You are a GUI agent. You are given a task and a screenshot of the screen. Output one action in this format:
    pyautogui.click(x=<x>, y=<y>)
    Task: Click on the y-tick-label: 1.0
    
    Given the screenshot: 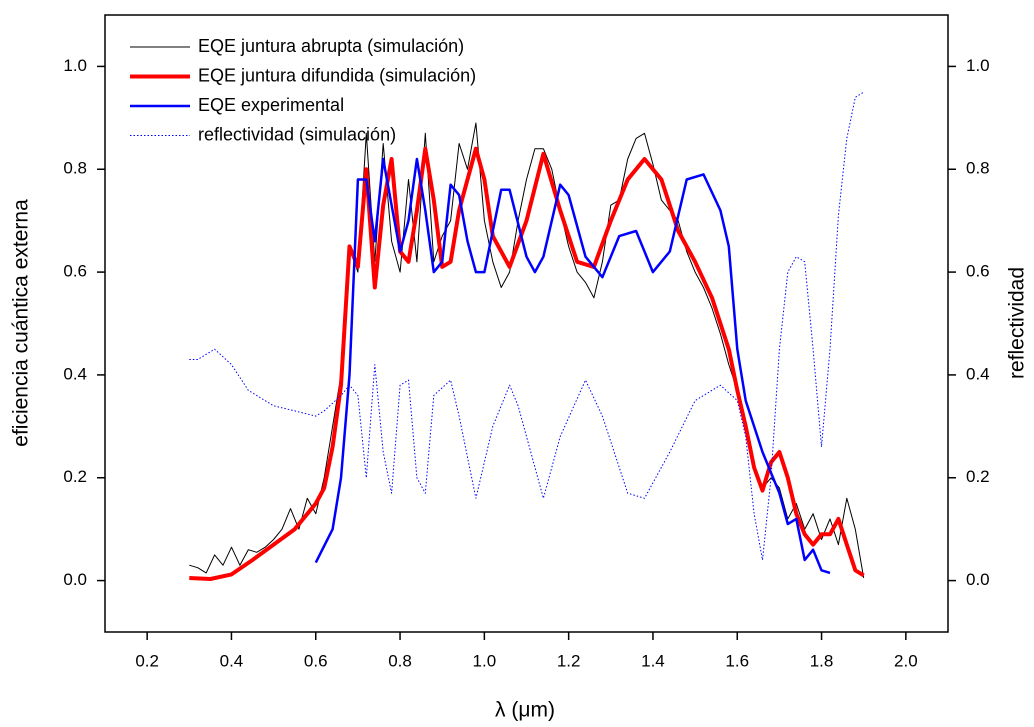 What is the action you would take?
    pyautogui.click(x=75, y=65)
    